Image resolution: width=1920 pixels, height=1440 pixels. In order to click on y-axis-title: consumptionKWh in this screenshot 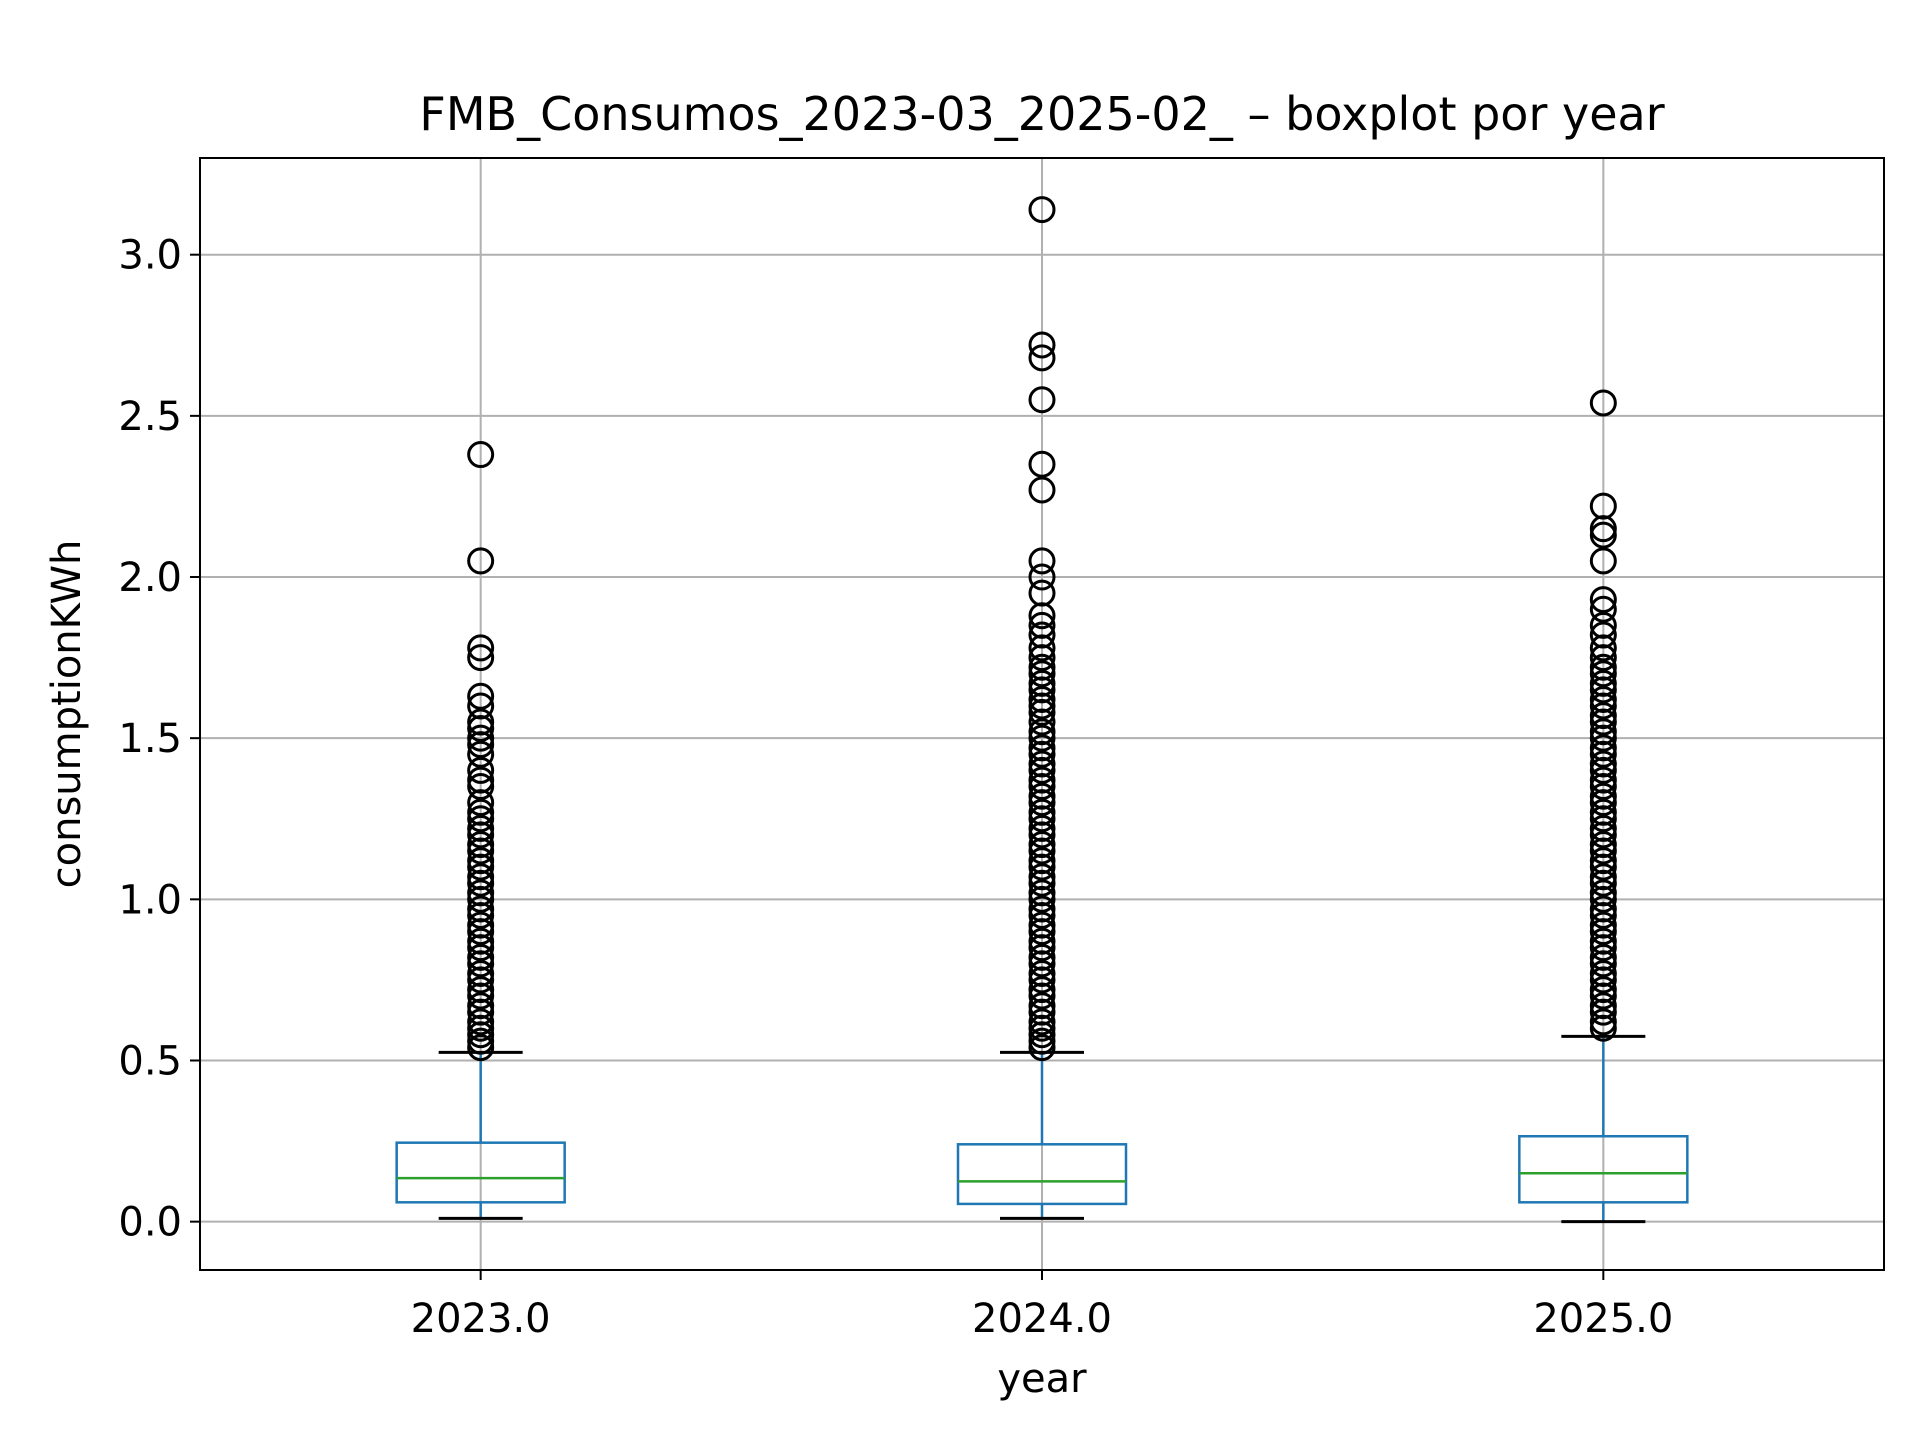, I will do `click(67, 714)`.